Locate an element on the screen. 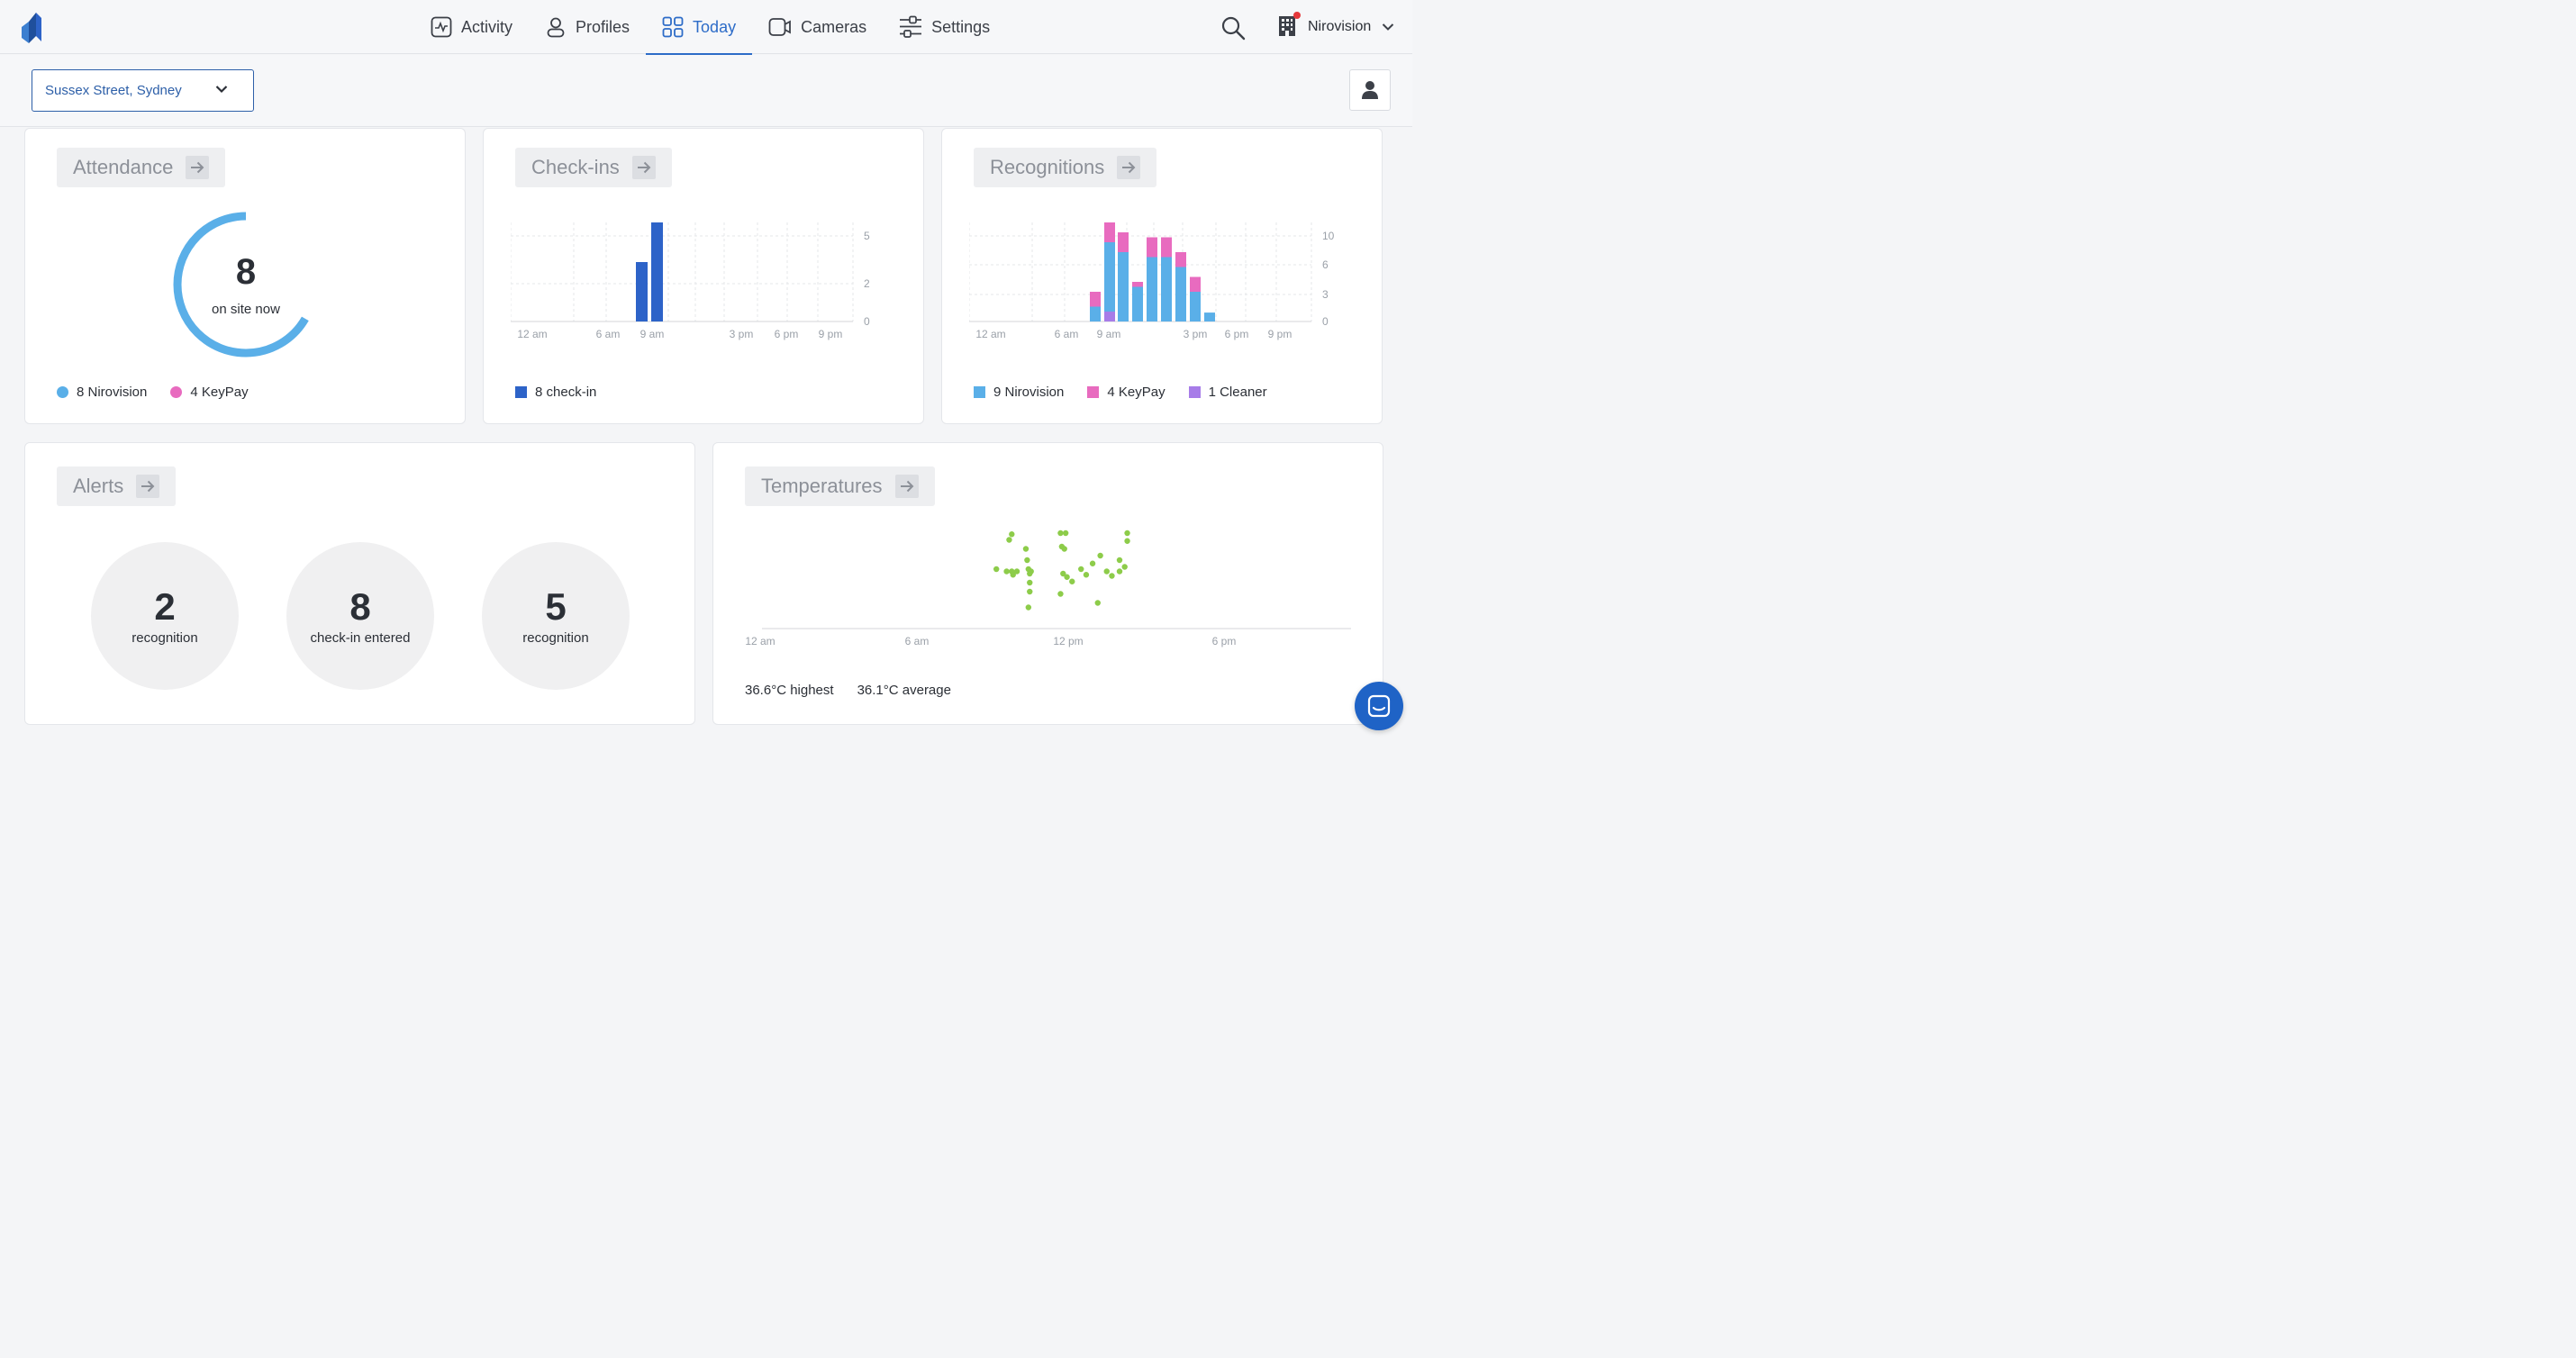  nav-cameras: Cameras is located at coordinates (817, 27).